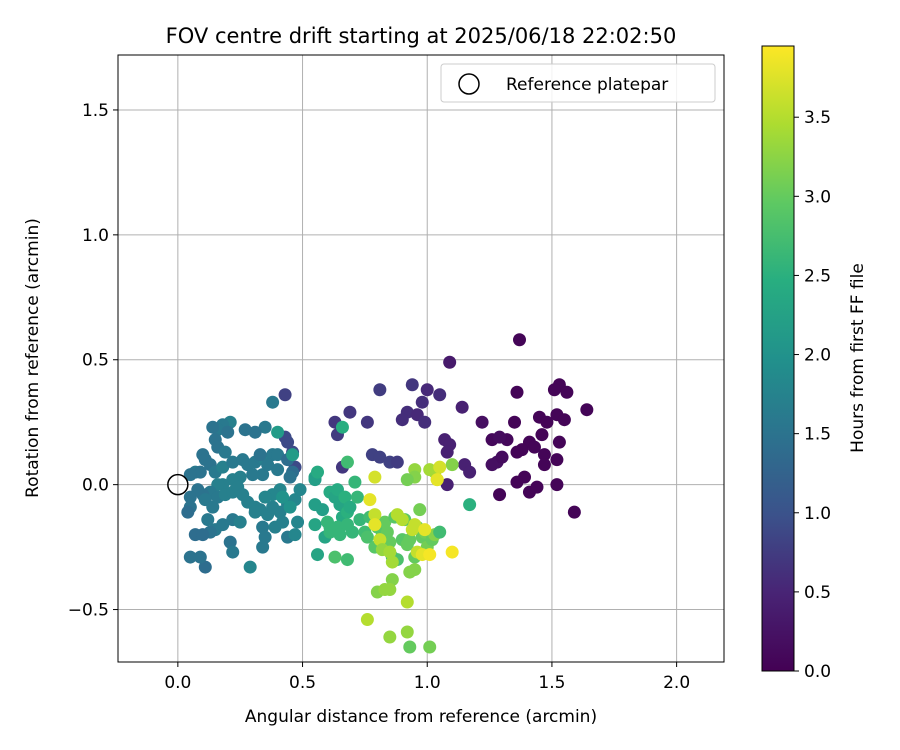 The image size is (900, 750). Describe the element at coordinates (95, 361) in the screenshot. I see `y-tick-label: 0.5` at that location.